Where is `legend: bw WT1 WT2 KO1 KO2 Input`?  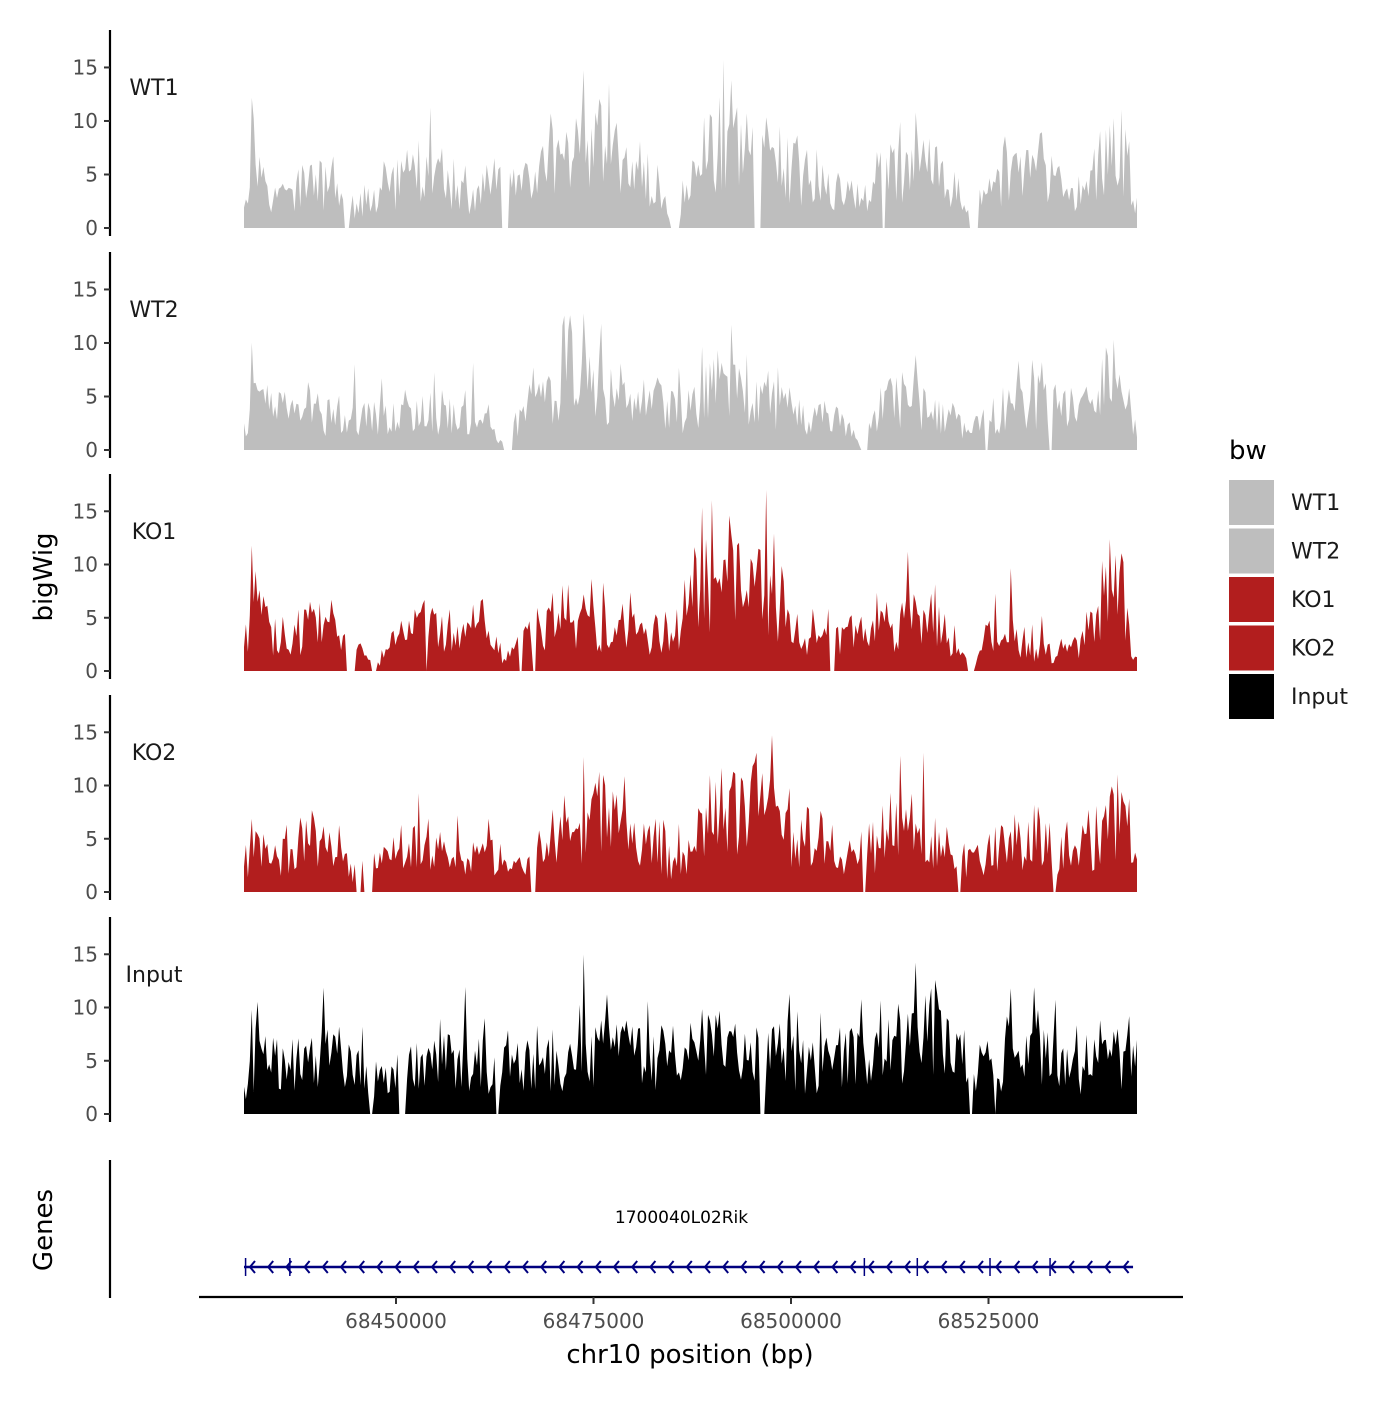 legend: bw WT1 WT2 KO1 KO2 Input is located at coordinates (1288, 577).